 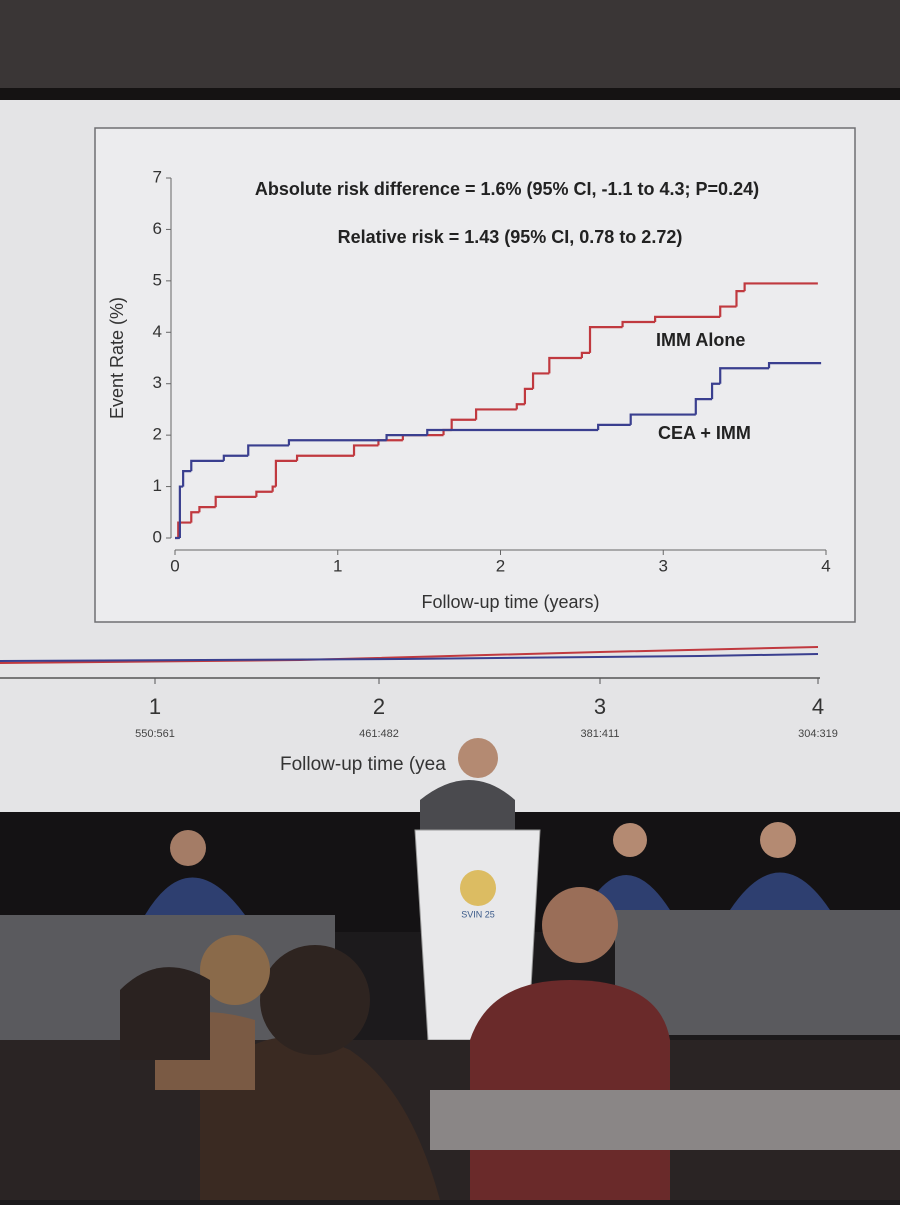 I want to click on lower-tick-label: 3, so click(x=600, y=706).